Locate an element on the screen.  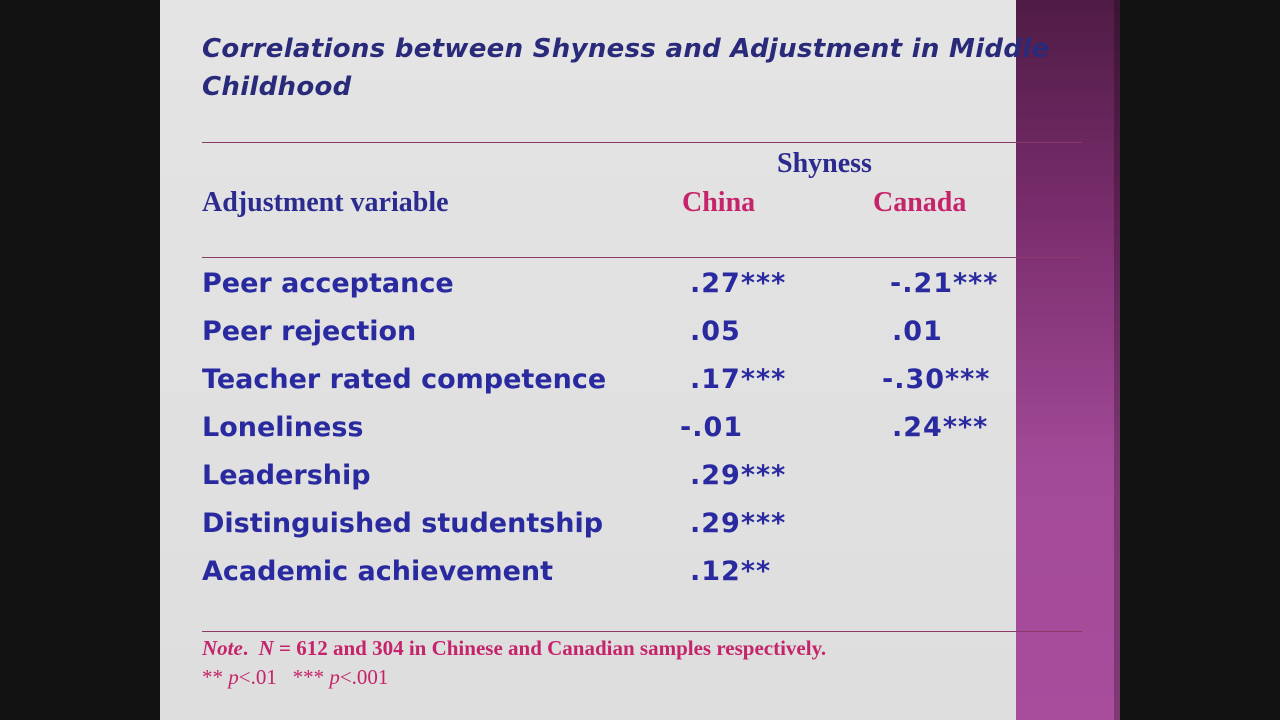
china-value: .12** is located at coordinates (731, 571).